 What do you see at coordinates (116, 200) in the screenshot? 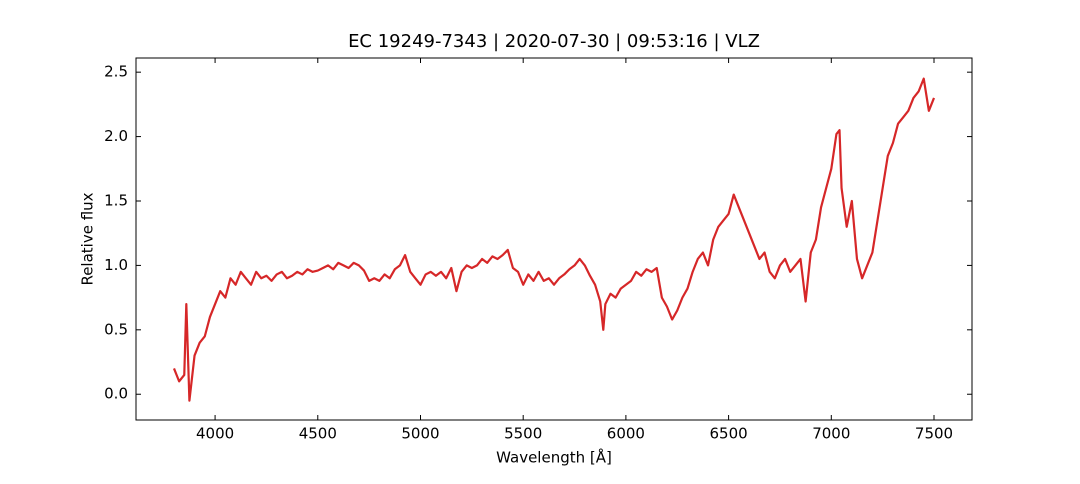
I see `y-tick-label: 1.5` at bounding box center [116, 200].